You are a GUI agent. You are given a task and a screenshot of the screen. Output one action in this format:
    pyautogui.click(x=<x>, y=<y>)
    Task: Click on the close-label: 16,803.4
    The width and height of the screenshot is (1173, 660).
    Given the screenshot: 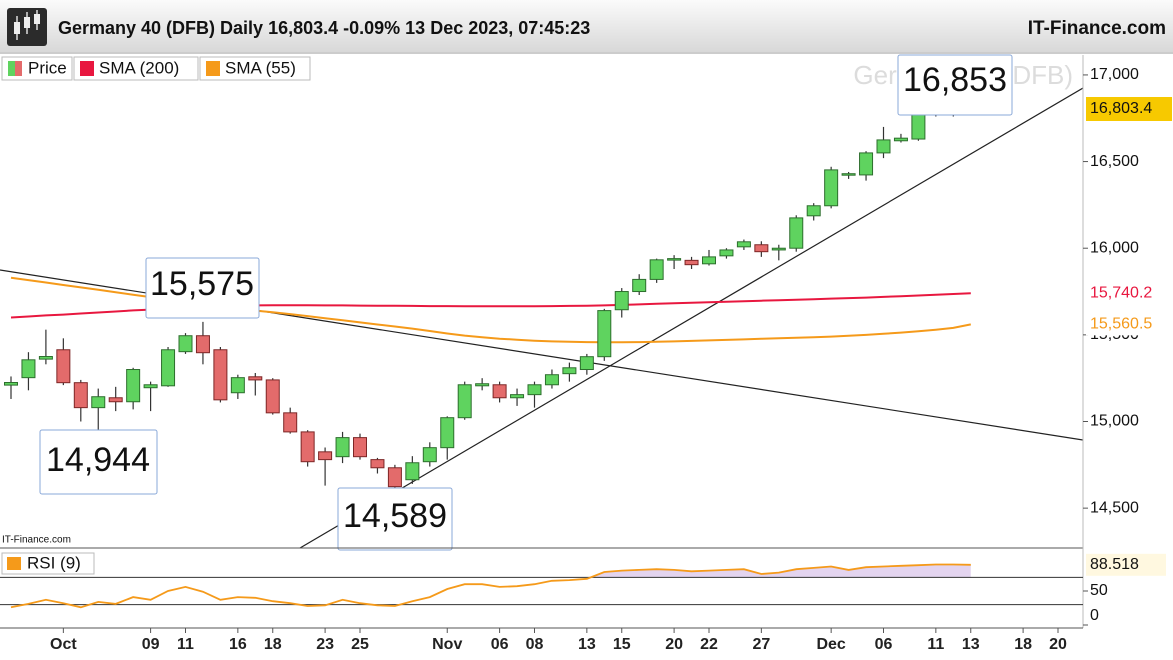 What is the action you would take?
    pyautogui.click(x=1121, y=108)
    